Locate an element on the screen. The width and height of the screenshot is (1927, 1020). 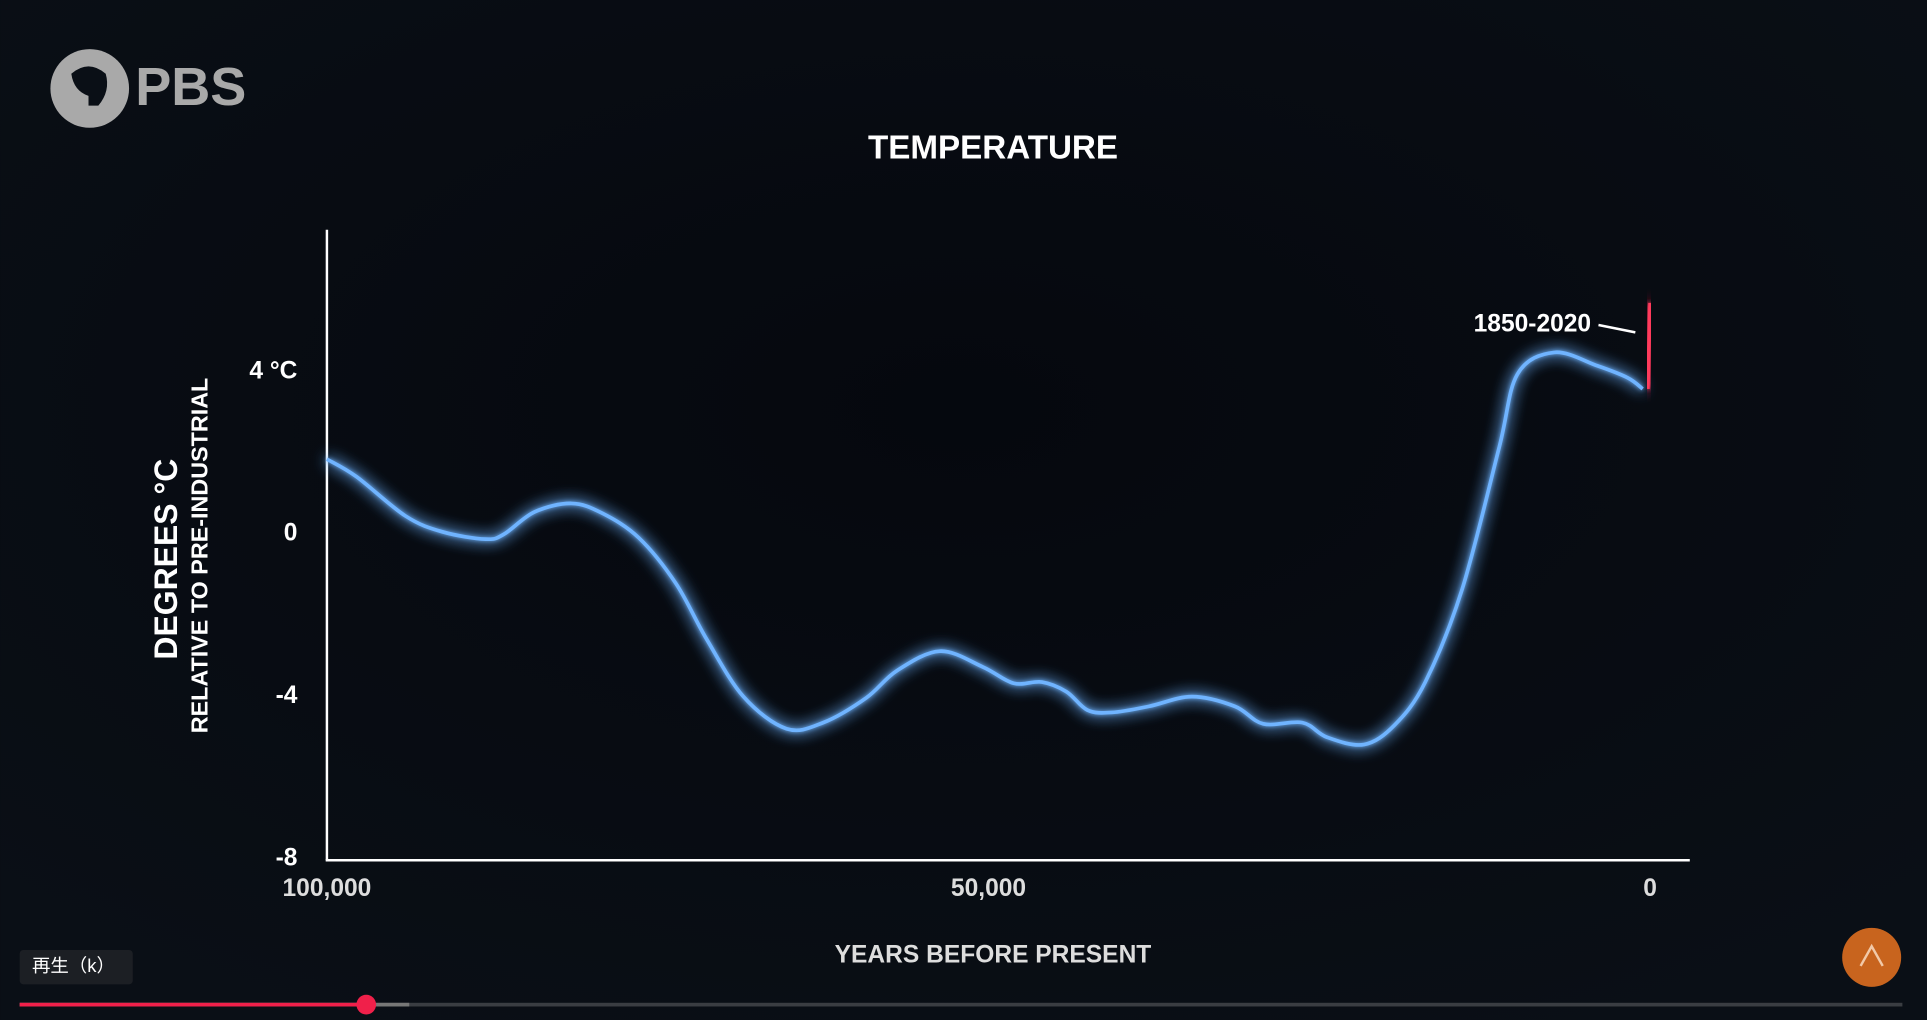
y-axis-sublabel: RELATIVE TO PRE-INDUSTRIAL is located at coordinates (200, 556).